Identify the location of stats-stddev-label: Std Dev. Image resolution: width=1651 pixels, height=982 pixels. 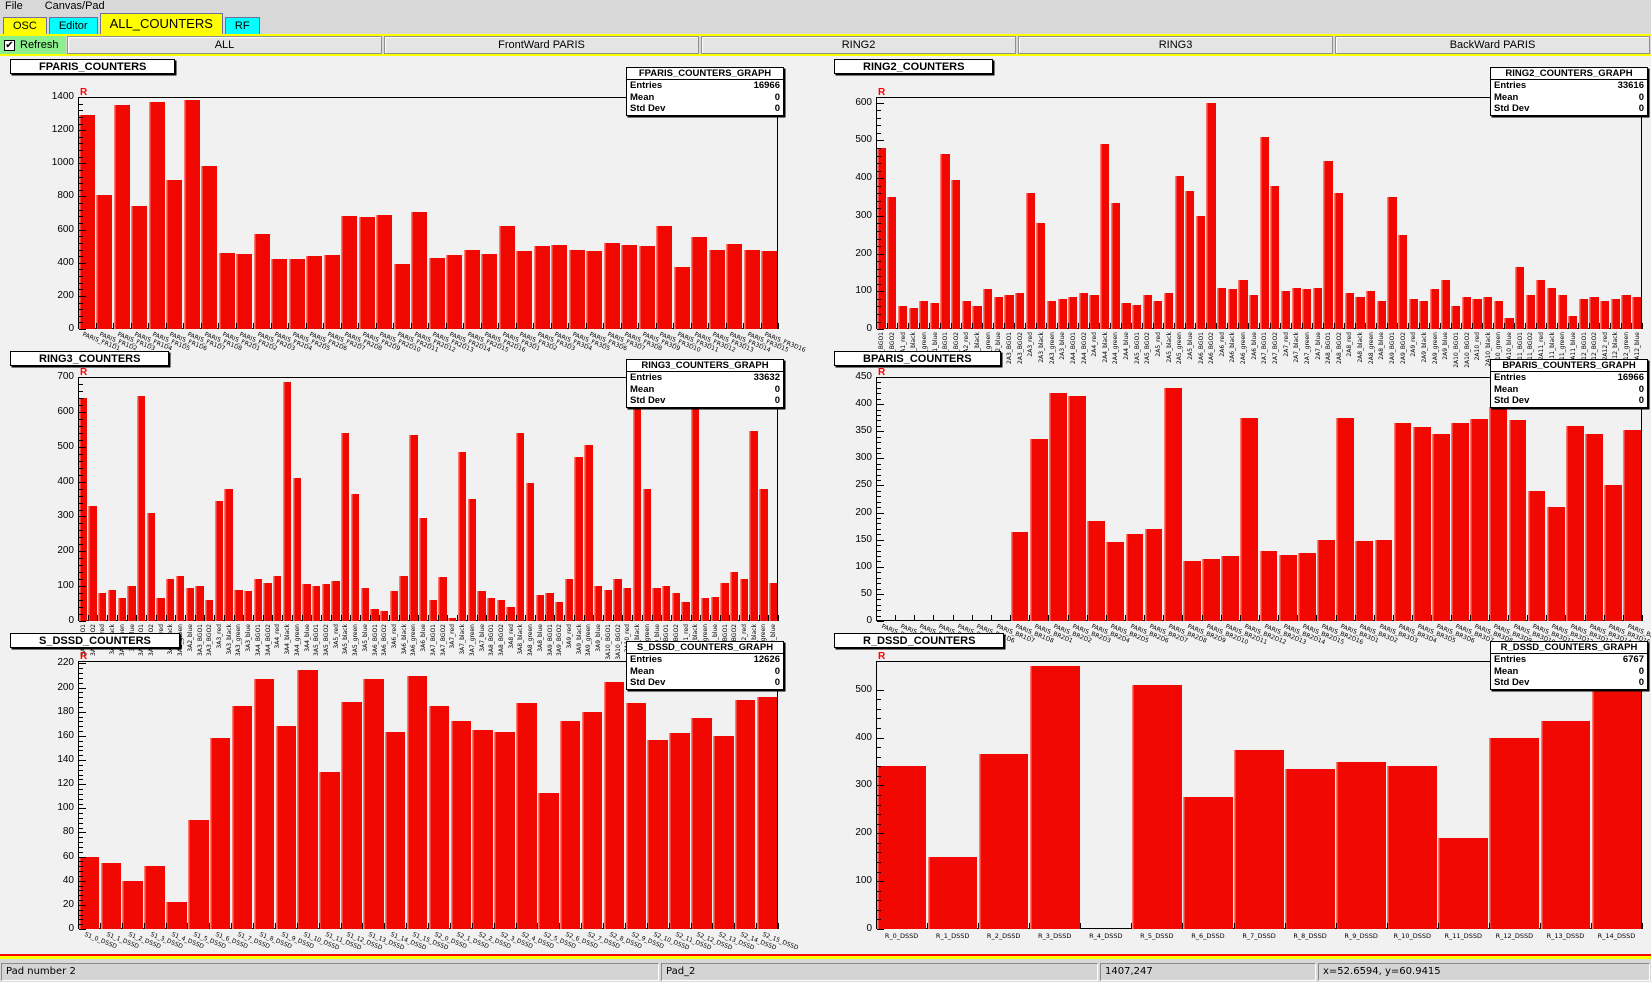
(648, 400).